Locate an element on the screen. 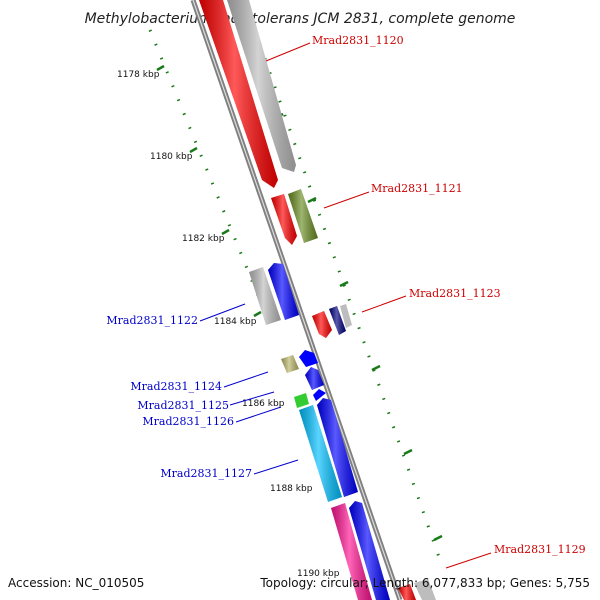  gene-label-mrad2831-1121: Mrad2831_1121 is located at coordinates (417, 188).